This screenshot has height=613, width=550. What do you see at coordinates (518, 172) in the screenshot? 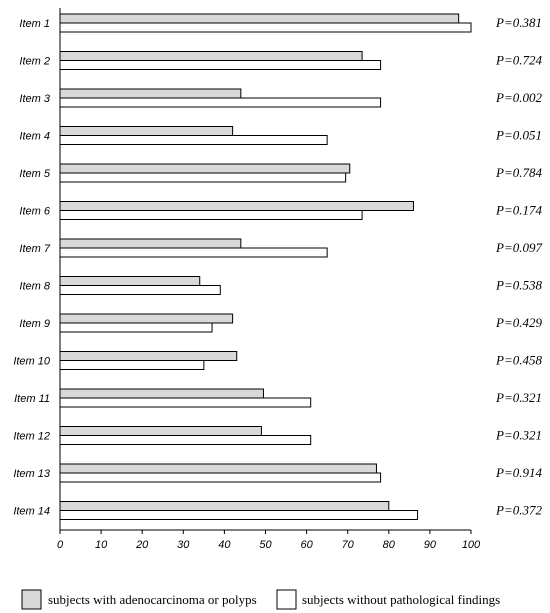
I see `p-value-label: P=0.784` at bounding box center [518, 172].